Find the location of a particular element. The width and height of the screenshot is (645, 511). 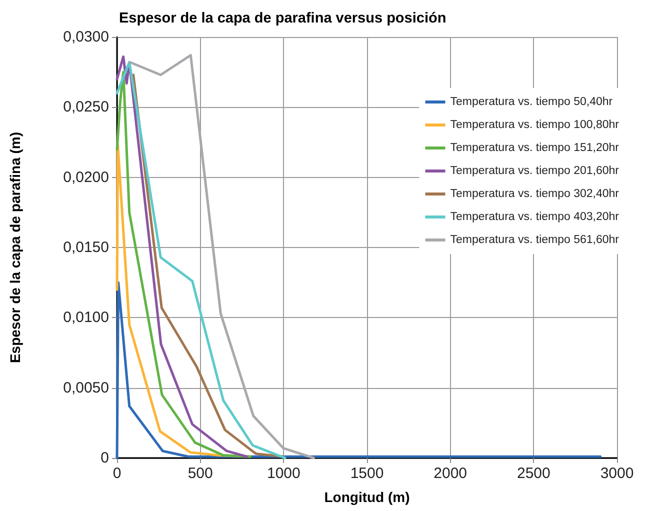

y-tick-label: 0,0100 is located at coordinates (86, 317).